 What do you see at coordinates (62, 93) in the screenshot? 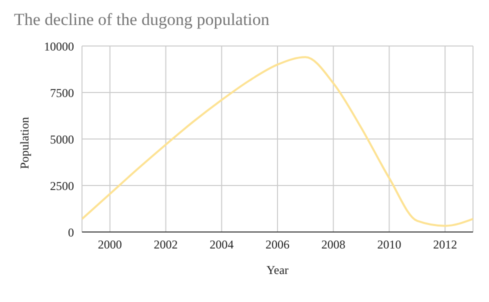
I see `y-tick-label: 7500` at bounding box center [62, 93].